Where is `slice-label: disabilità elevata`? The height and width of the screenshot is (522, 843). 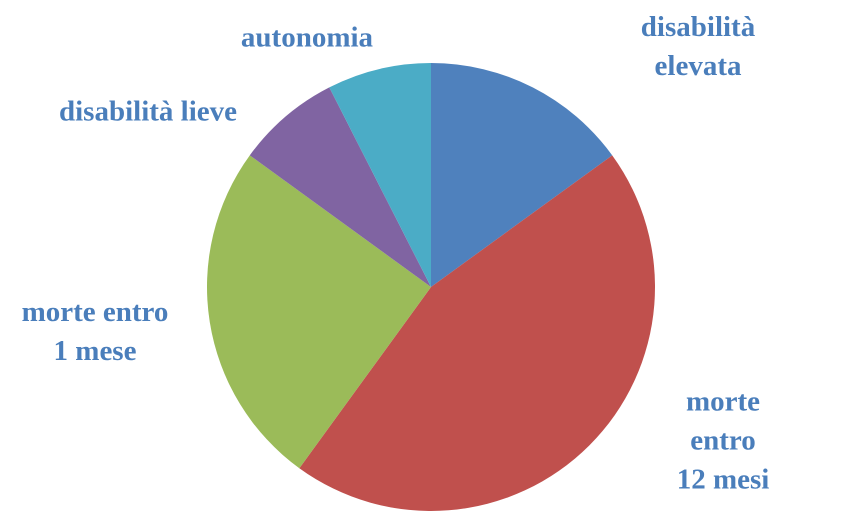
slice-label: disabilità elevata is located at coordinates (698, 46).